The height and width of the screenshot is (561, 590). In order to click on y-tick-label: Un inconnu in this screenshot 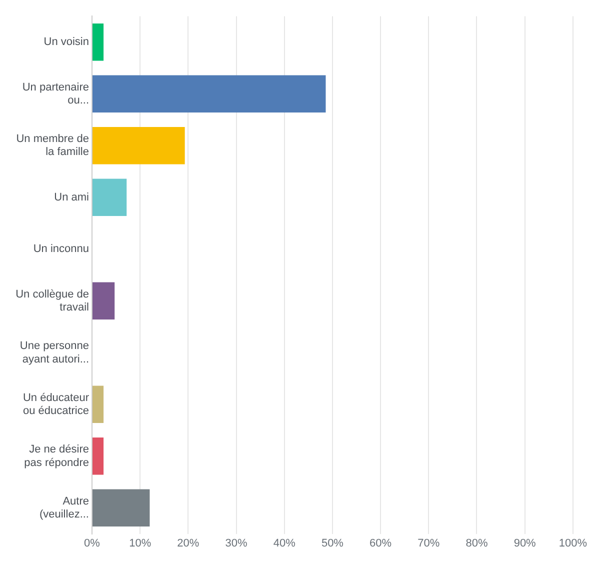, I will do `click(61, 249)`.